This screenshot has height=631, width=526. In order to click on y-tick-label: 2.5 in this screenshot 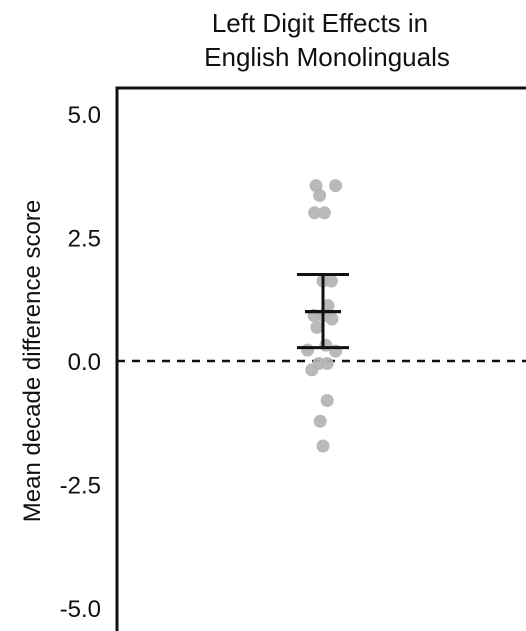, I will do `click(84, 239)`.